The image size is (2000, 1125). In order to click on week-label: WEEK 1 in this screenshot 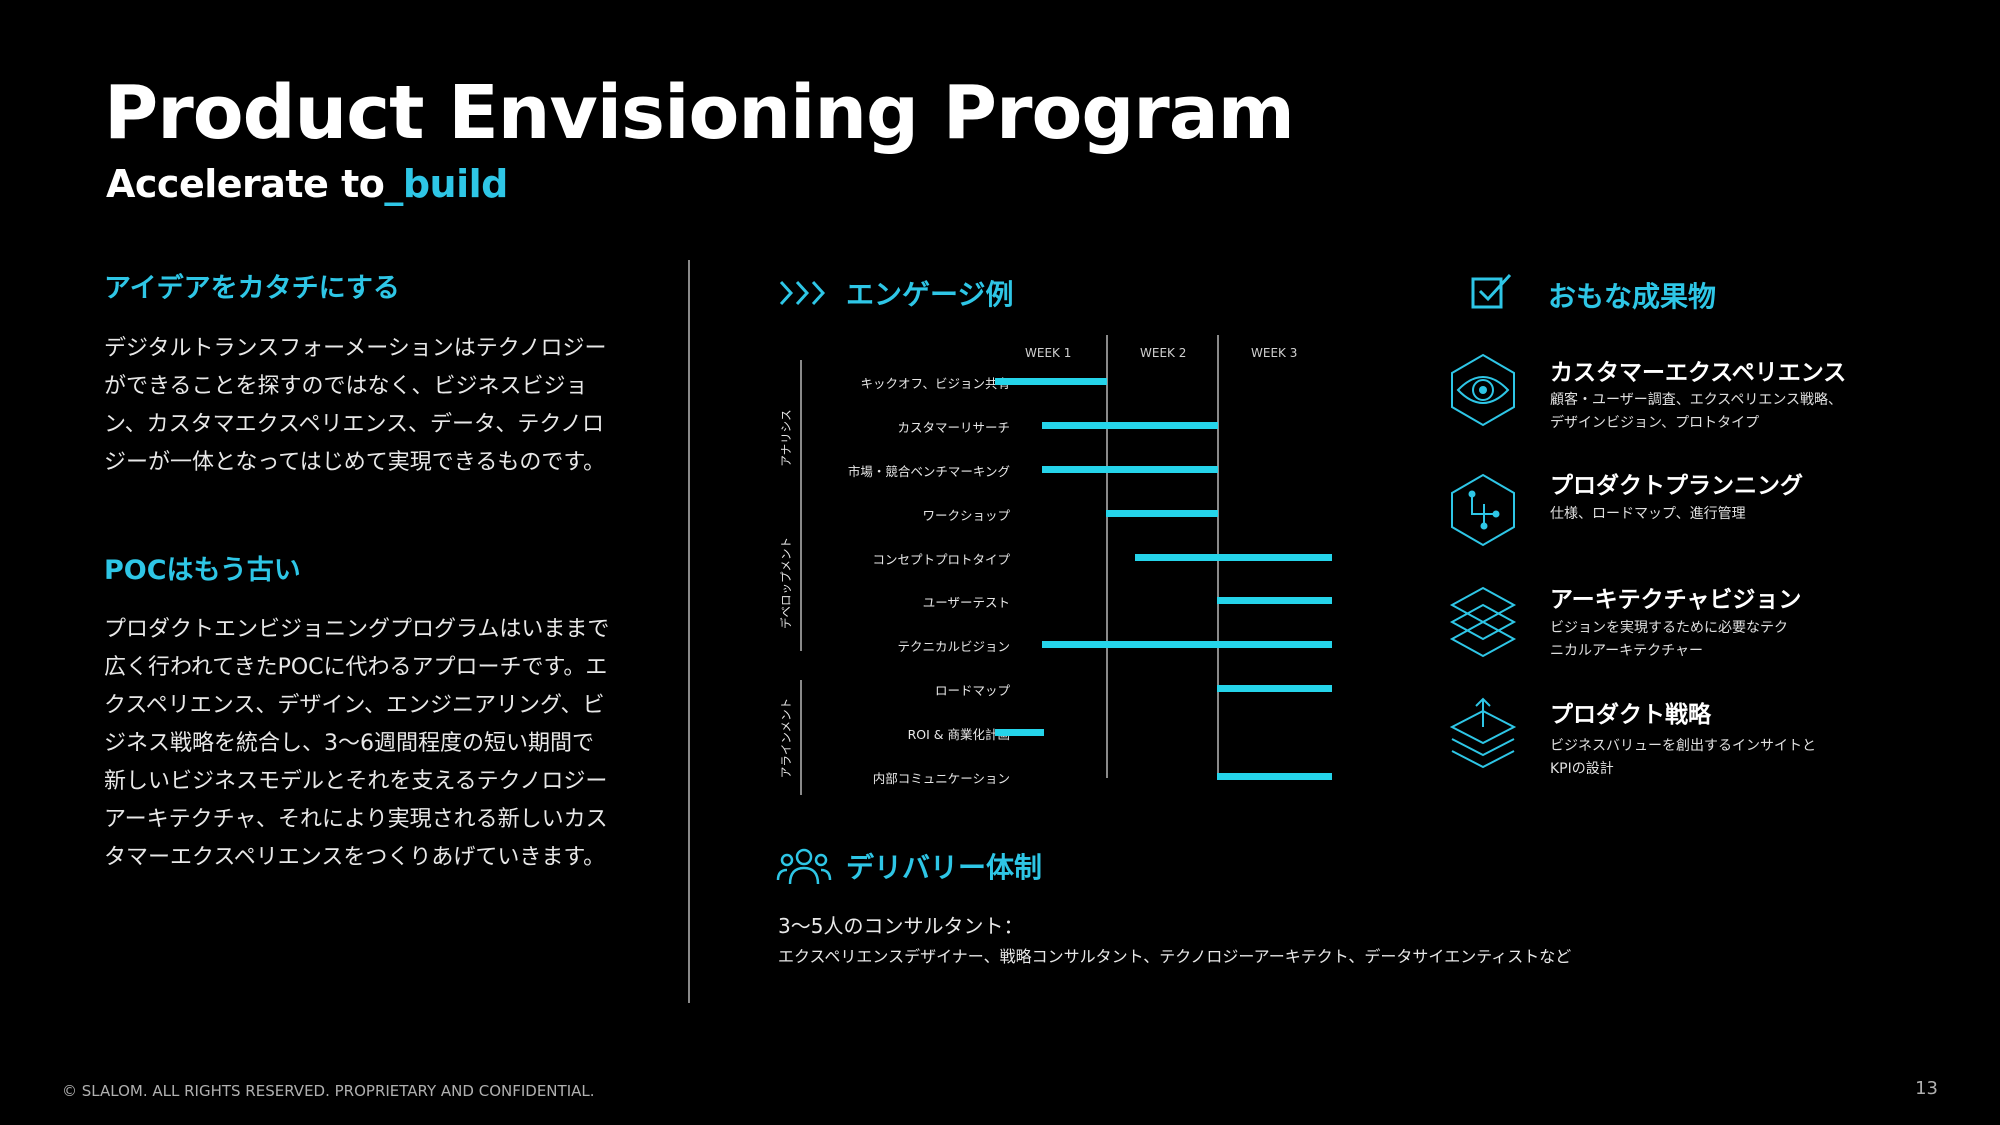, I will do `click(1048, 353)`.